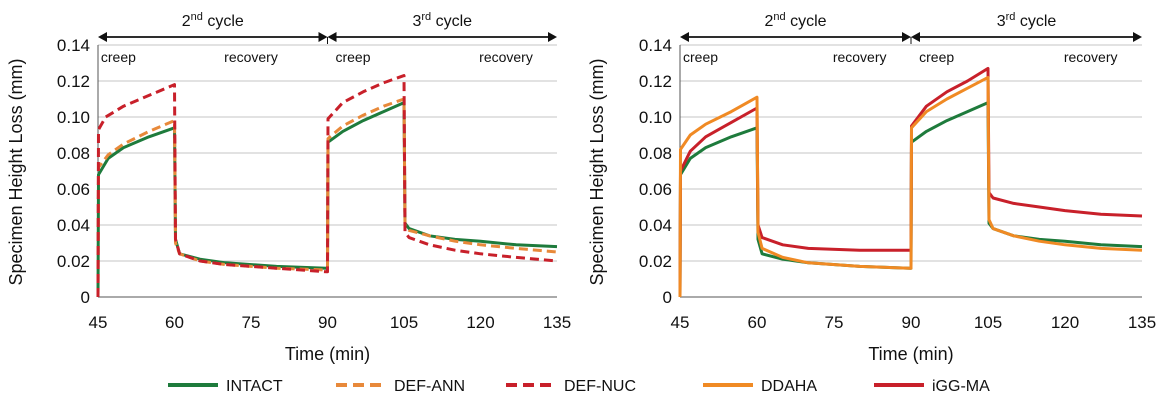  What do you see at coordinates (961, 386) in the screenshot?
I see `legend-label-igg-ma: iGG-MA` at bounding box center [961, 386].